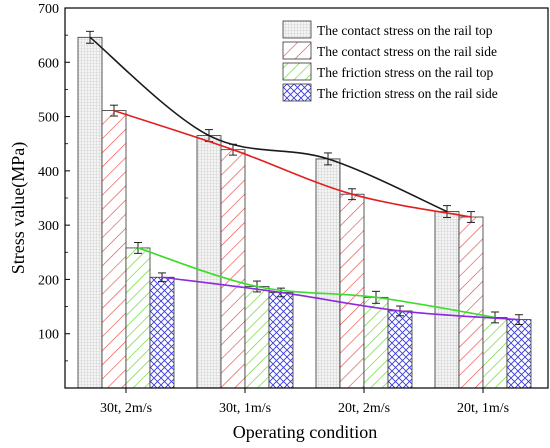 Image resolution: width=550 pixels, height=448 pixels. I want to click on y-tick-label-6: 600, so click(48, 63).